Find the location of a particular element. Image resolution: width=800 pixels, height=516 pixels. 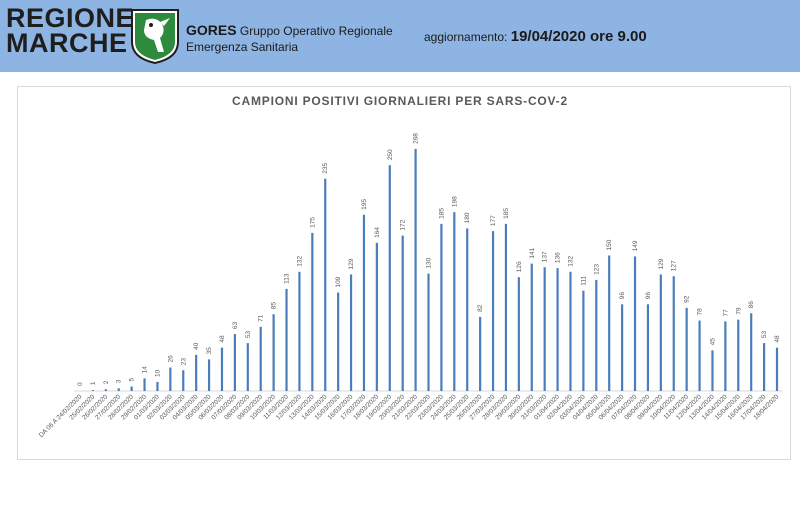

data-label: 82 is located at coordinates (480, 308).